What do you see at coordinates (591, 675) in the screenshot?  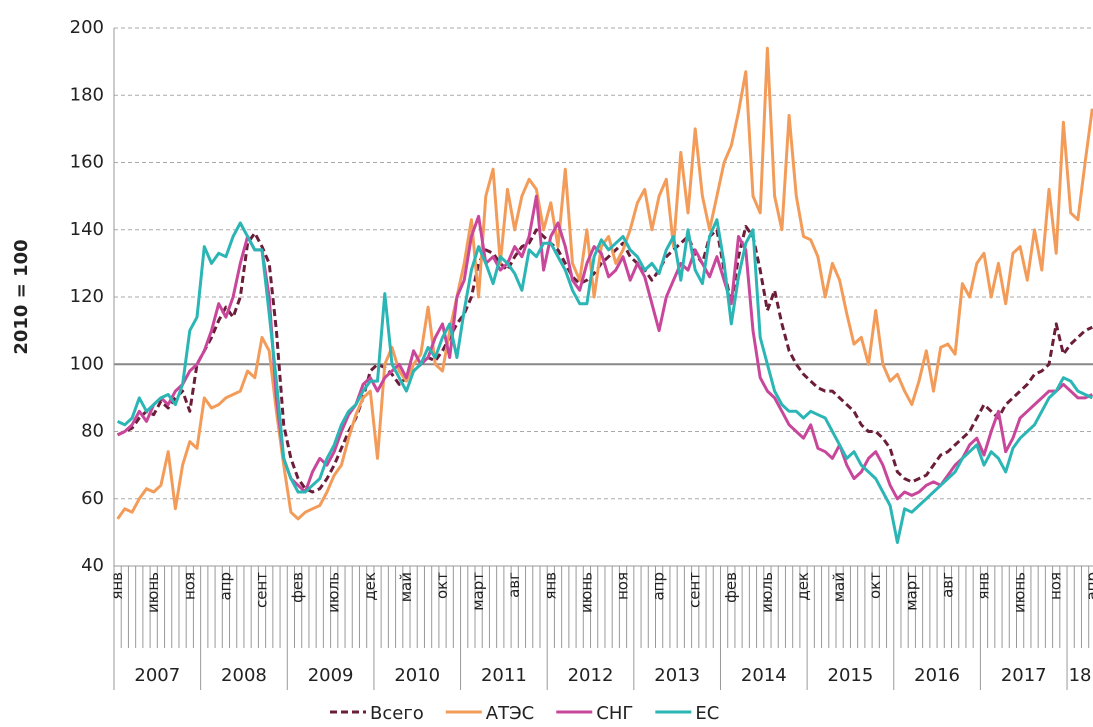 I see `year-label: 2012` at bounding box center [591, 675].